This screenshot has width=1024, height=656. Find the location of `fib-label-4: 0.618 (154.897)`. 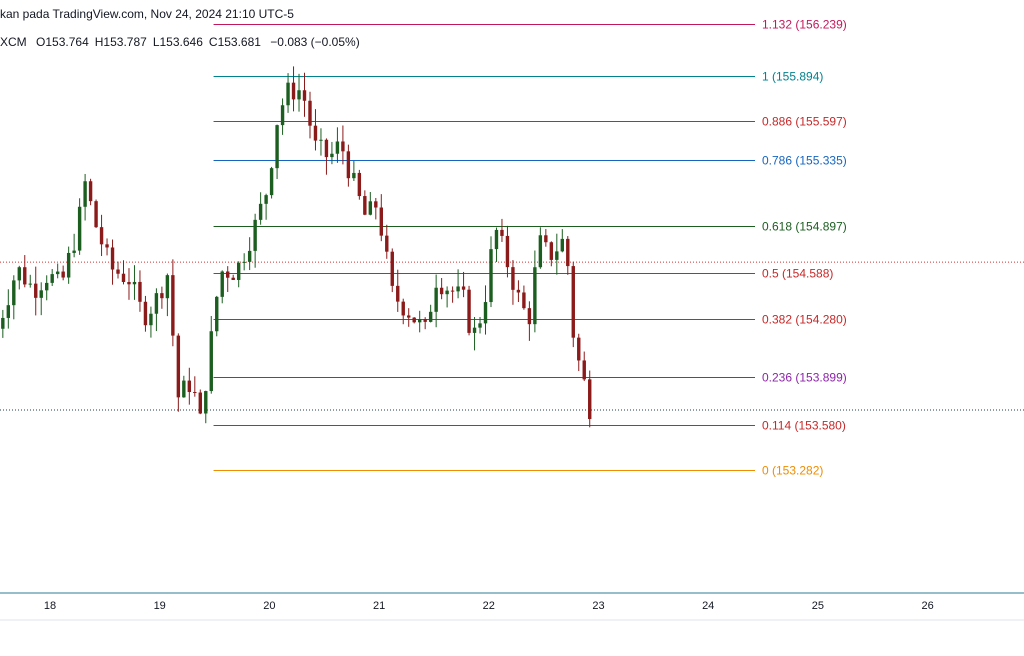

fib-label-4: 0.618 (154.897) is located at coordinates (804, 227).